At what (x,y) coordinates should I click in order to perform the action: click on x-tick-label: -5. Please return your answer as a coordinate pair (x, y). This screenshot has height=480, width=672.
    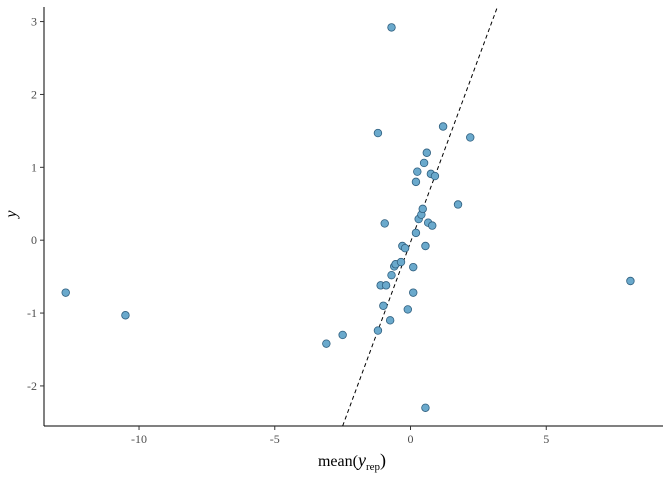
    Looking at the image, I should click on (275, 439).